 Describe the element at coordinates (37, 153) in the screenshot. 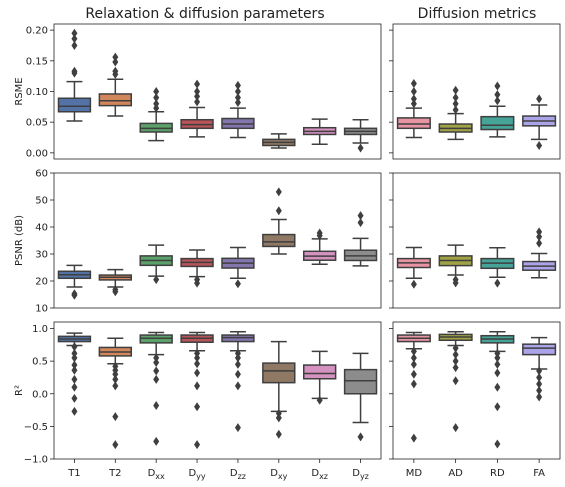

I see `y-tick-label: 0.00` at that location.